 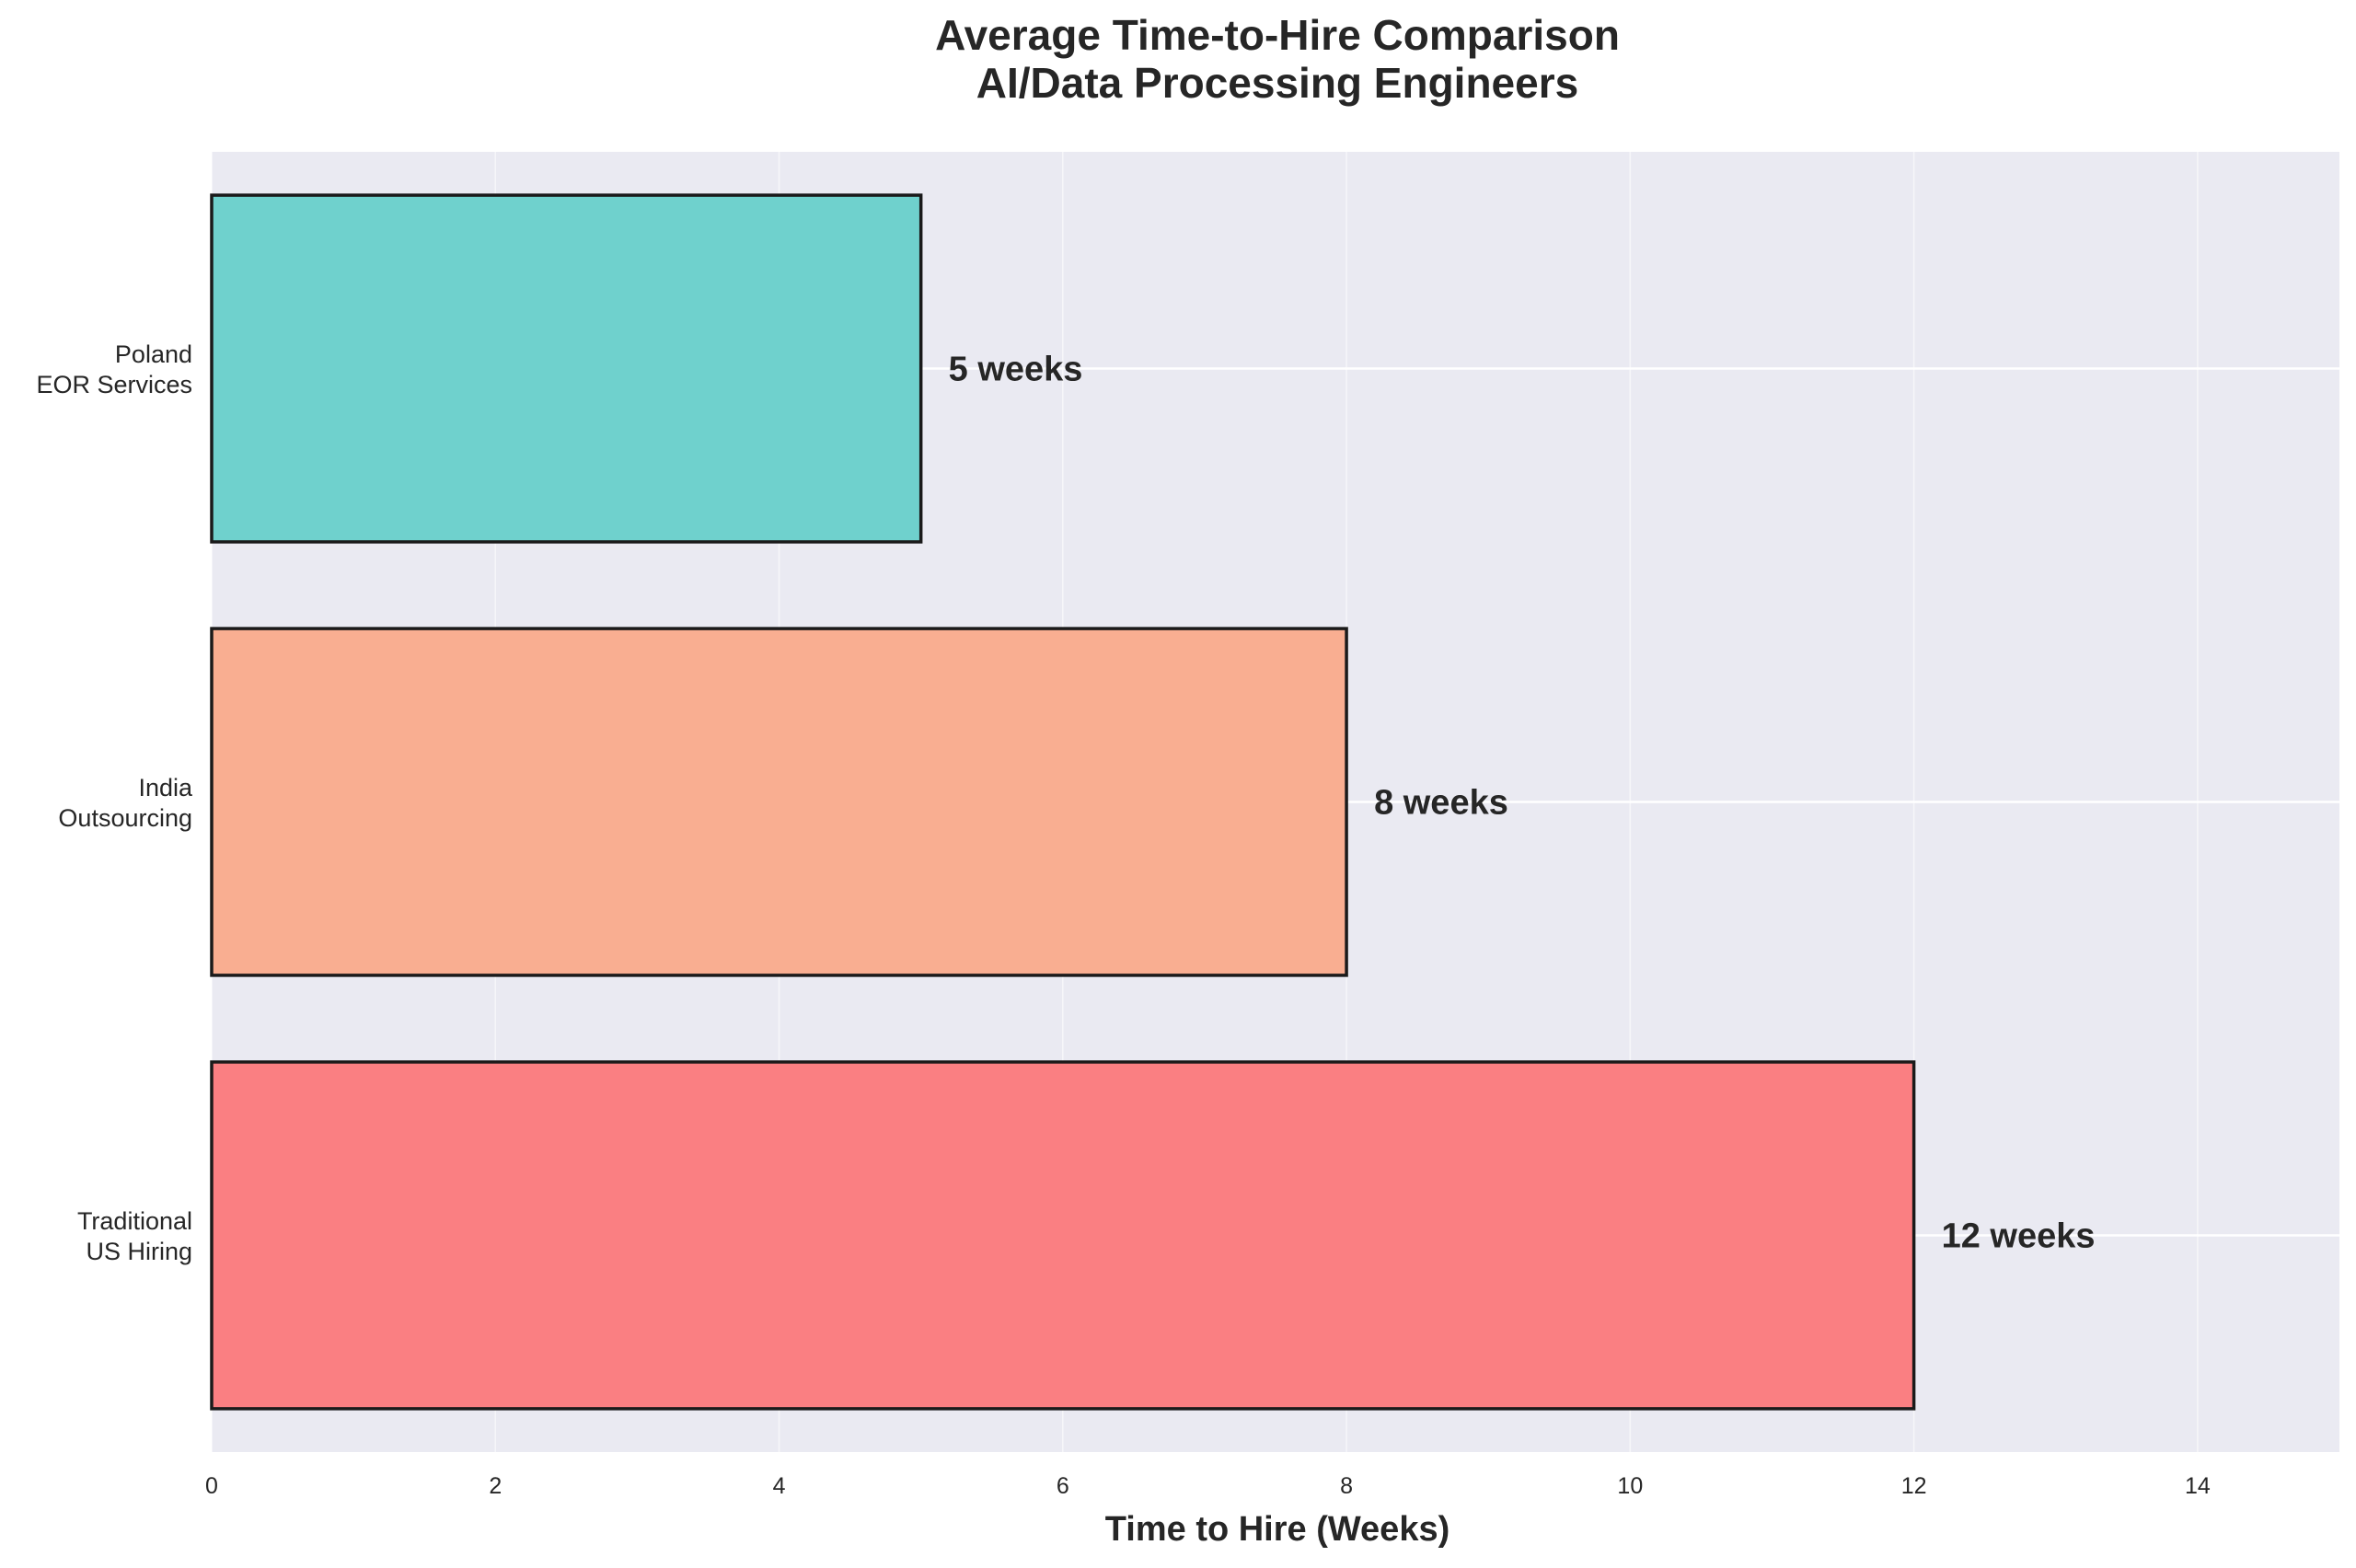 What do you see at coordinates (779, 1486) in the screenshot?
I see `x-tick-label-4: 4` at bounding box center [779, 1486].